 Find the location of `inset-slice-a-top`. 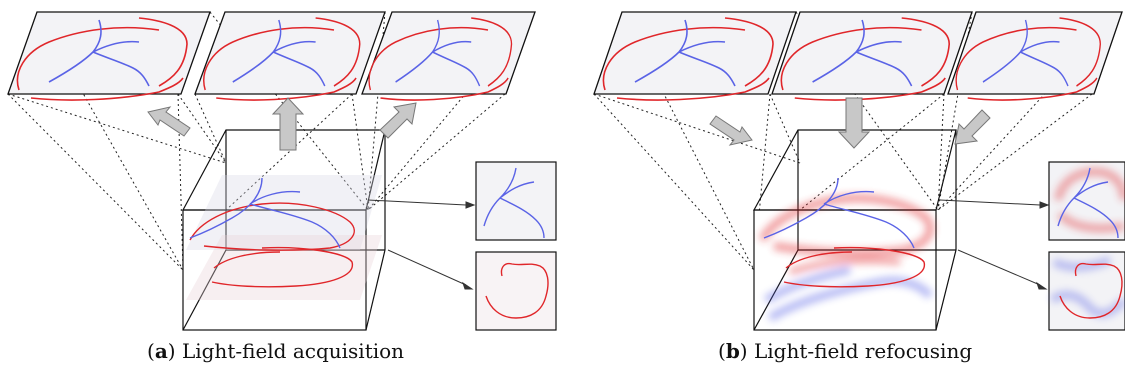

inset-slice-a-top is located at coordinates (516, 201).